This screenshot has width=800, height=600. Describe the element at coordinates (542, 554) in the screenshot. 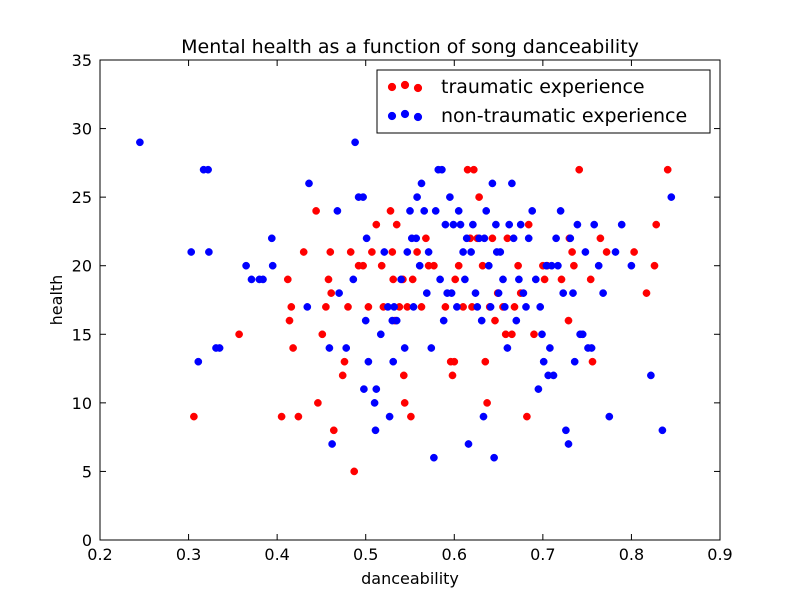

I see `x-tick-label-5: 0.7` at that location.